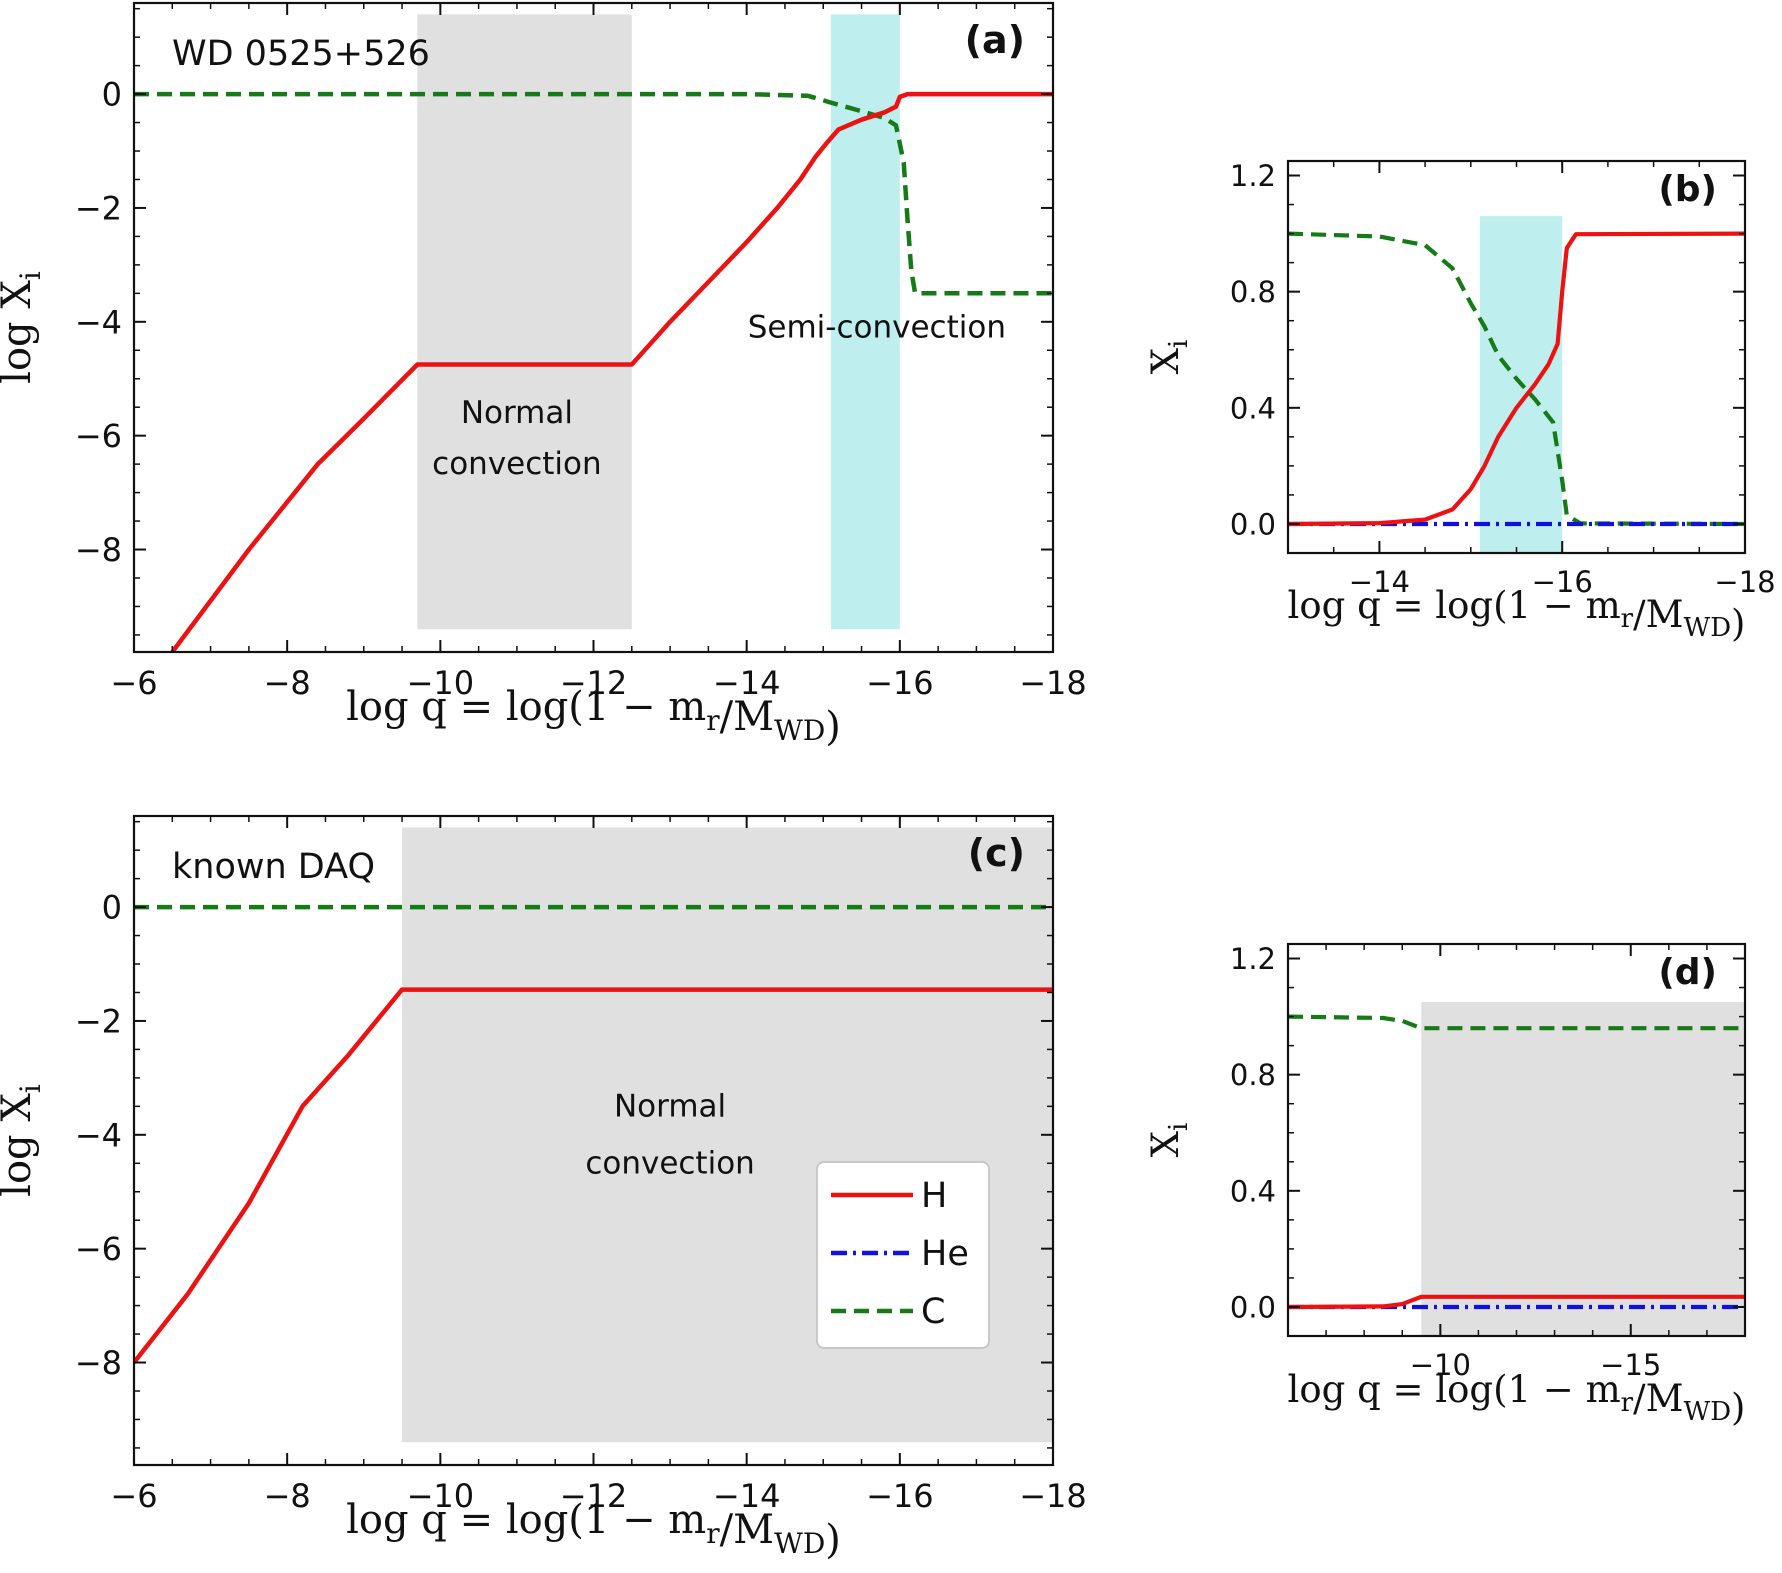 The image size is (1782, 1573). I want to click on panel-annotation: WD 0525+526, so click(301, 54).